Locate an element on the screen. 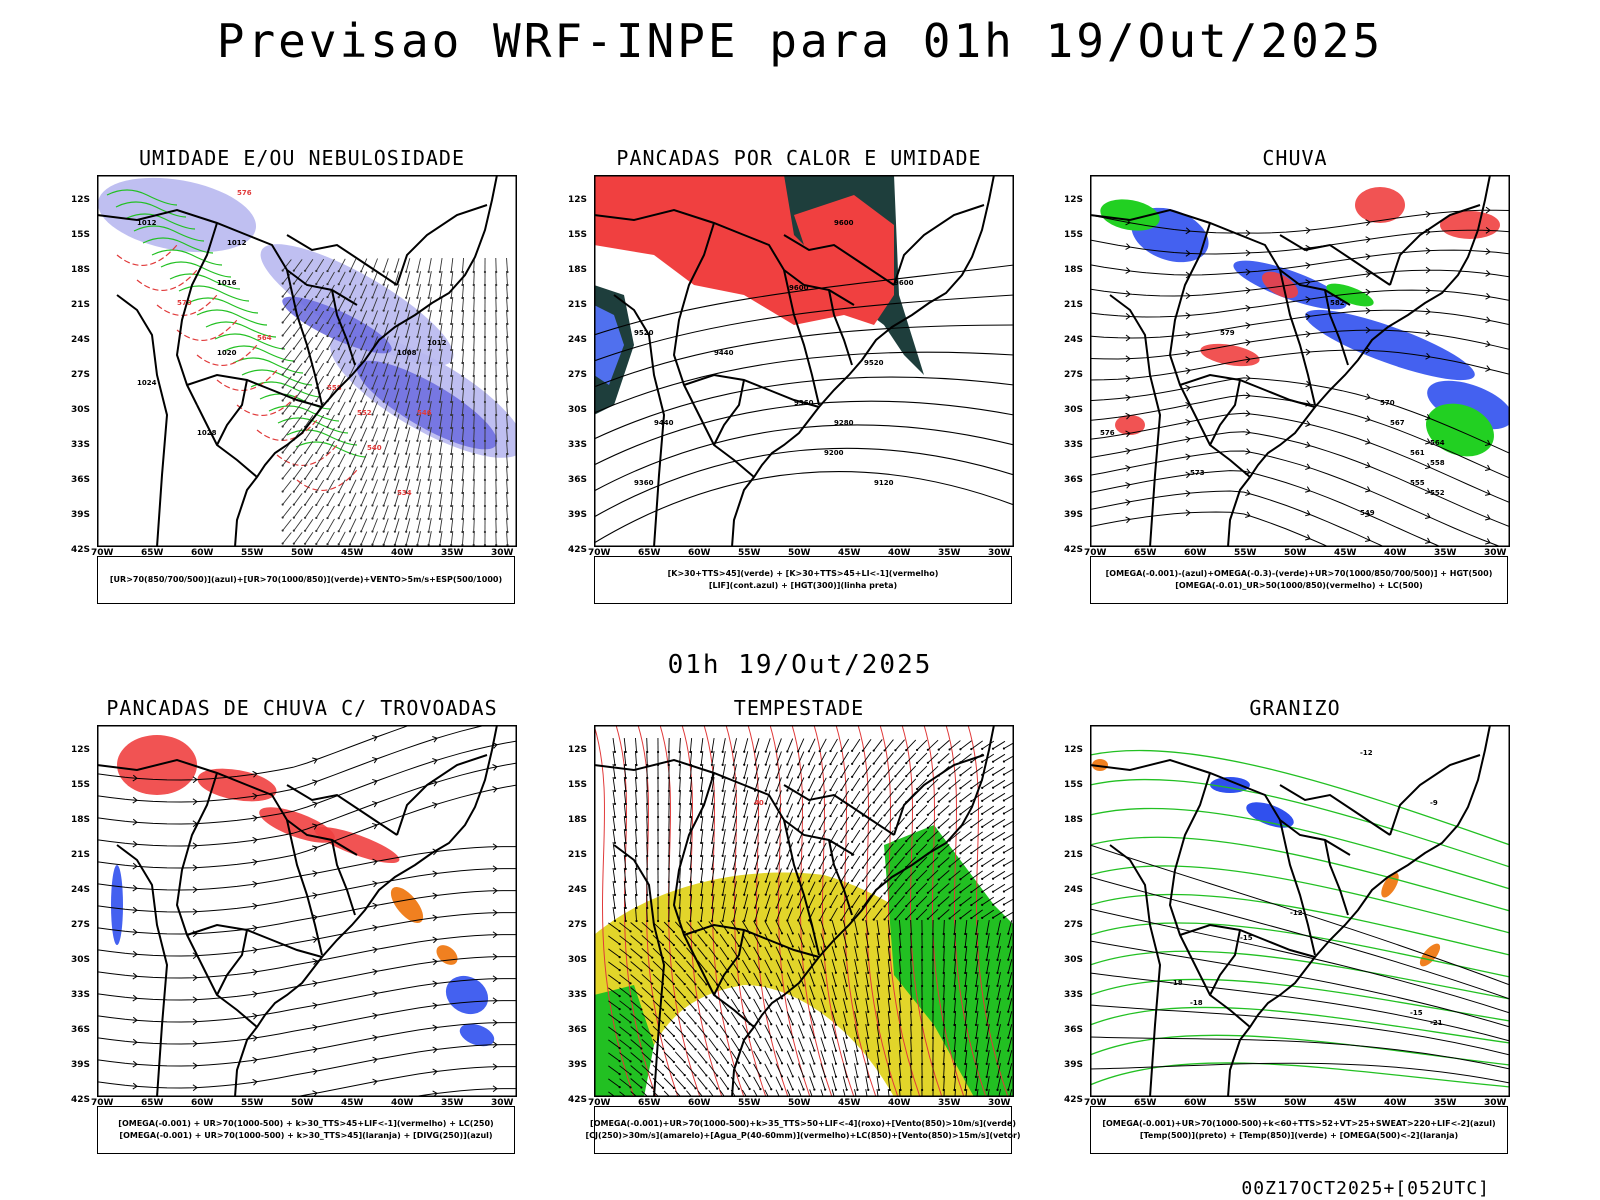 The image size is (1600, 1200). contour-label: 9440 is located at coordinates (724, 353).